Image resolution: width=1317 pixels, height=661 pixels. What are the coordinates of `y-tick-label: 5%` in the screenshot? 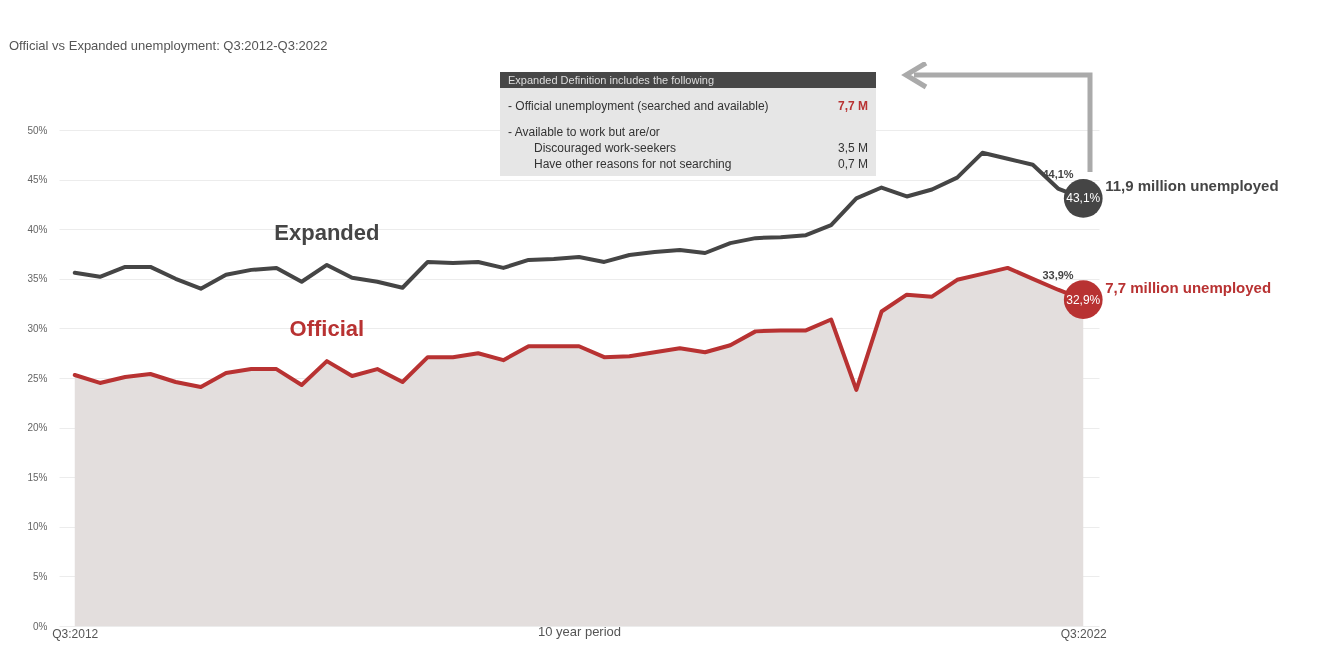 It's located at (40, 576).